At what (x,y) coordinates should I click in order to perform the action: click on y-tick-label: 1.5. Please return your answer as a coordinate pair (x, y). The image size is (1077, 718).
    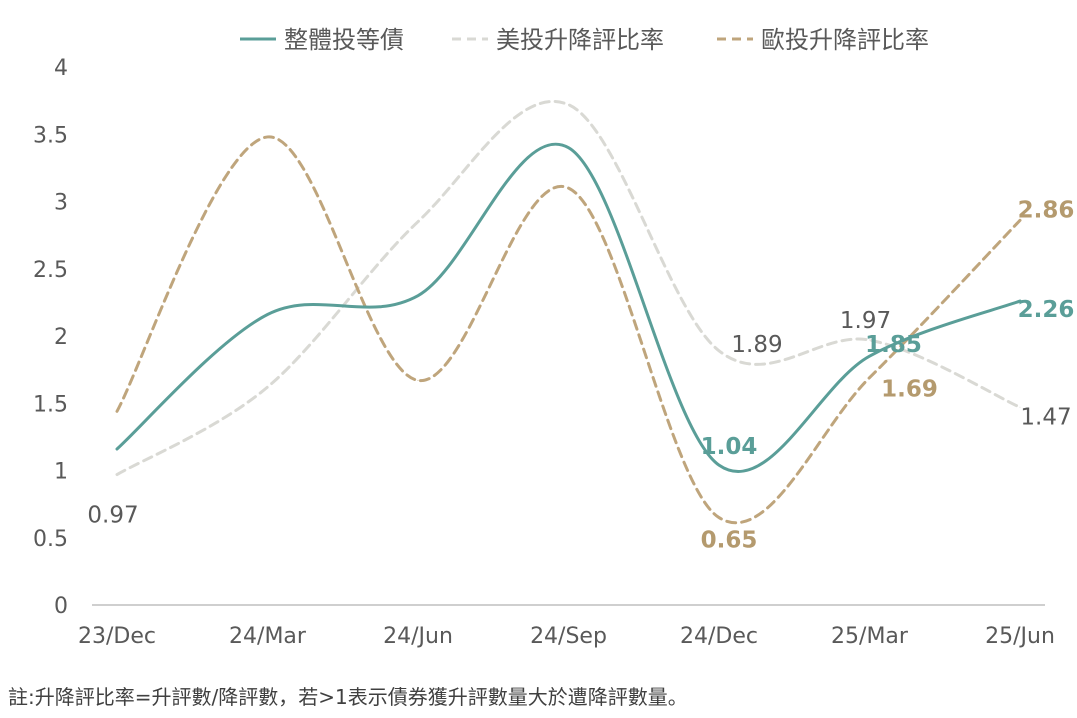
    Looking at the image, I should click on (50, 404).